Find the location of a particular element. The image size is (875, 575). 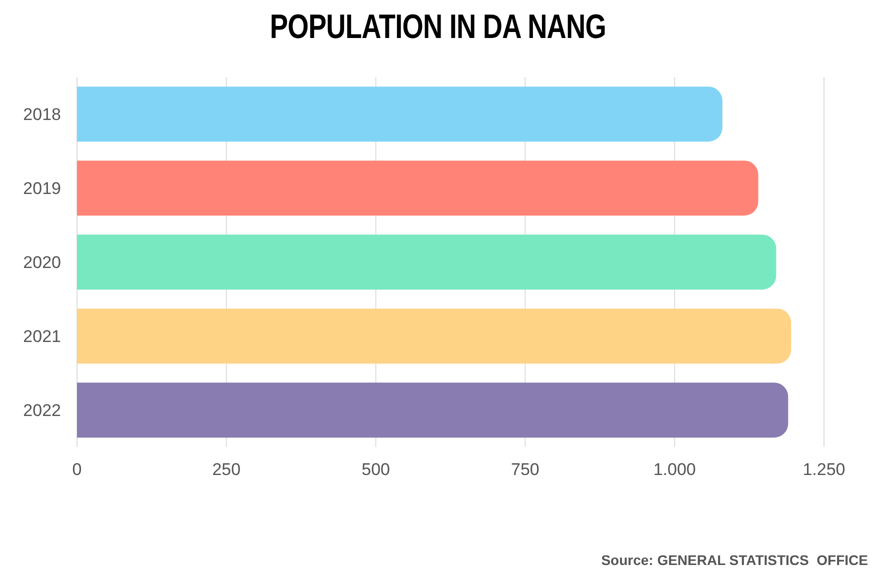

source-note: Source: GENERAL STATISTICS OFFICE is located at coordinates (734, 560).